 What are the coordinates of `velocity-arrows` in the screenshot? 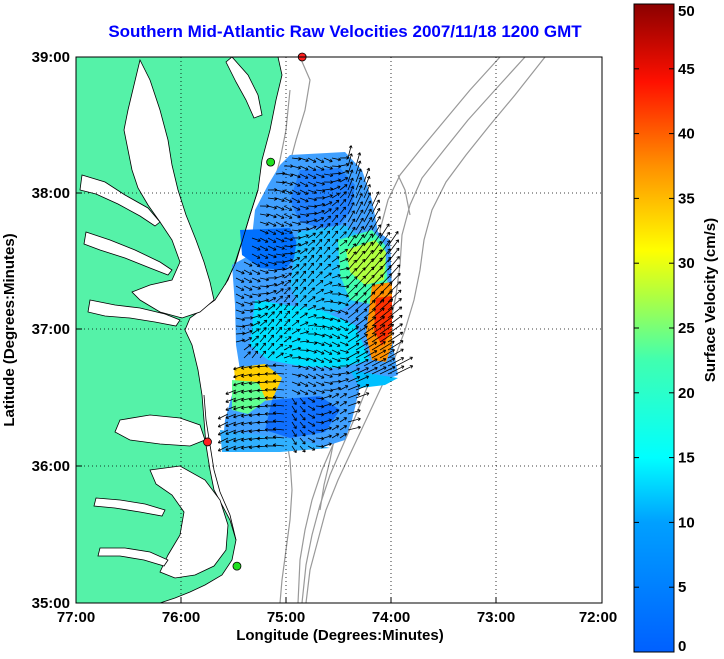 It's located at (315, 299).